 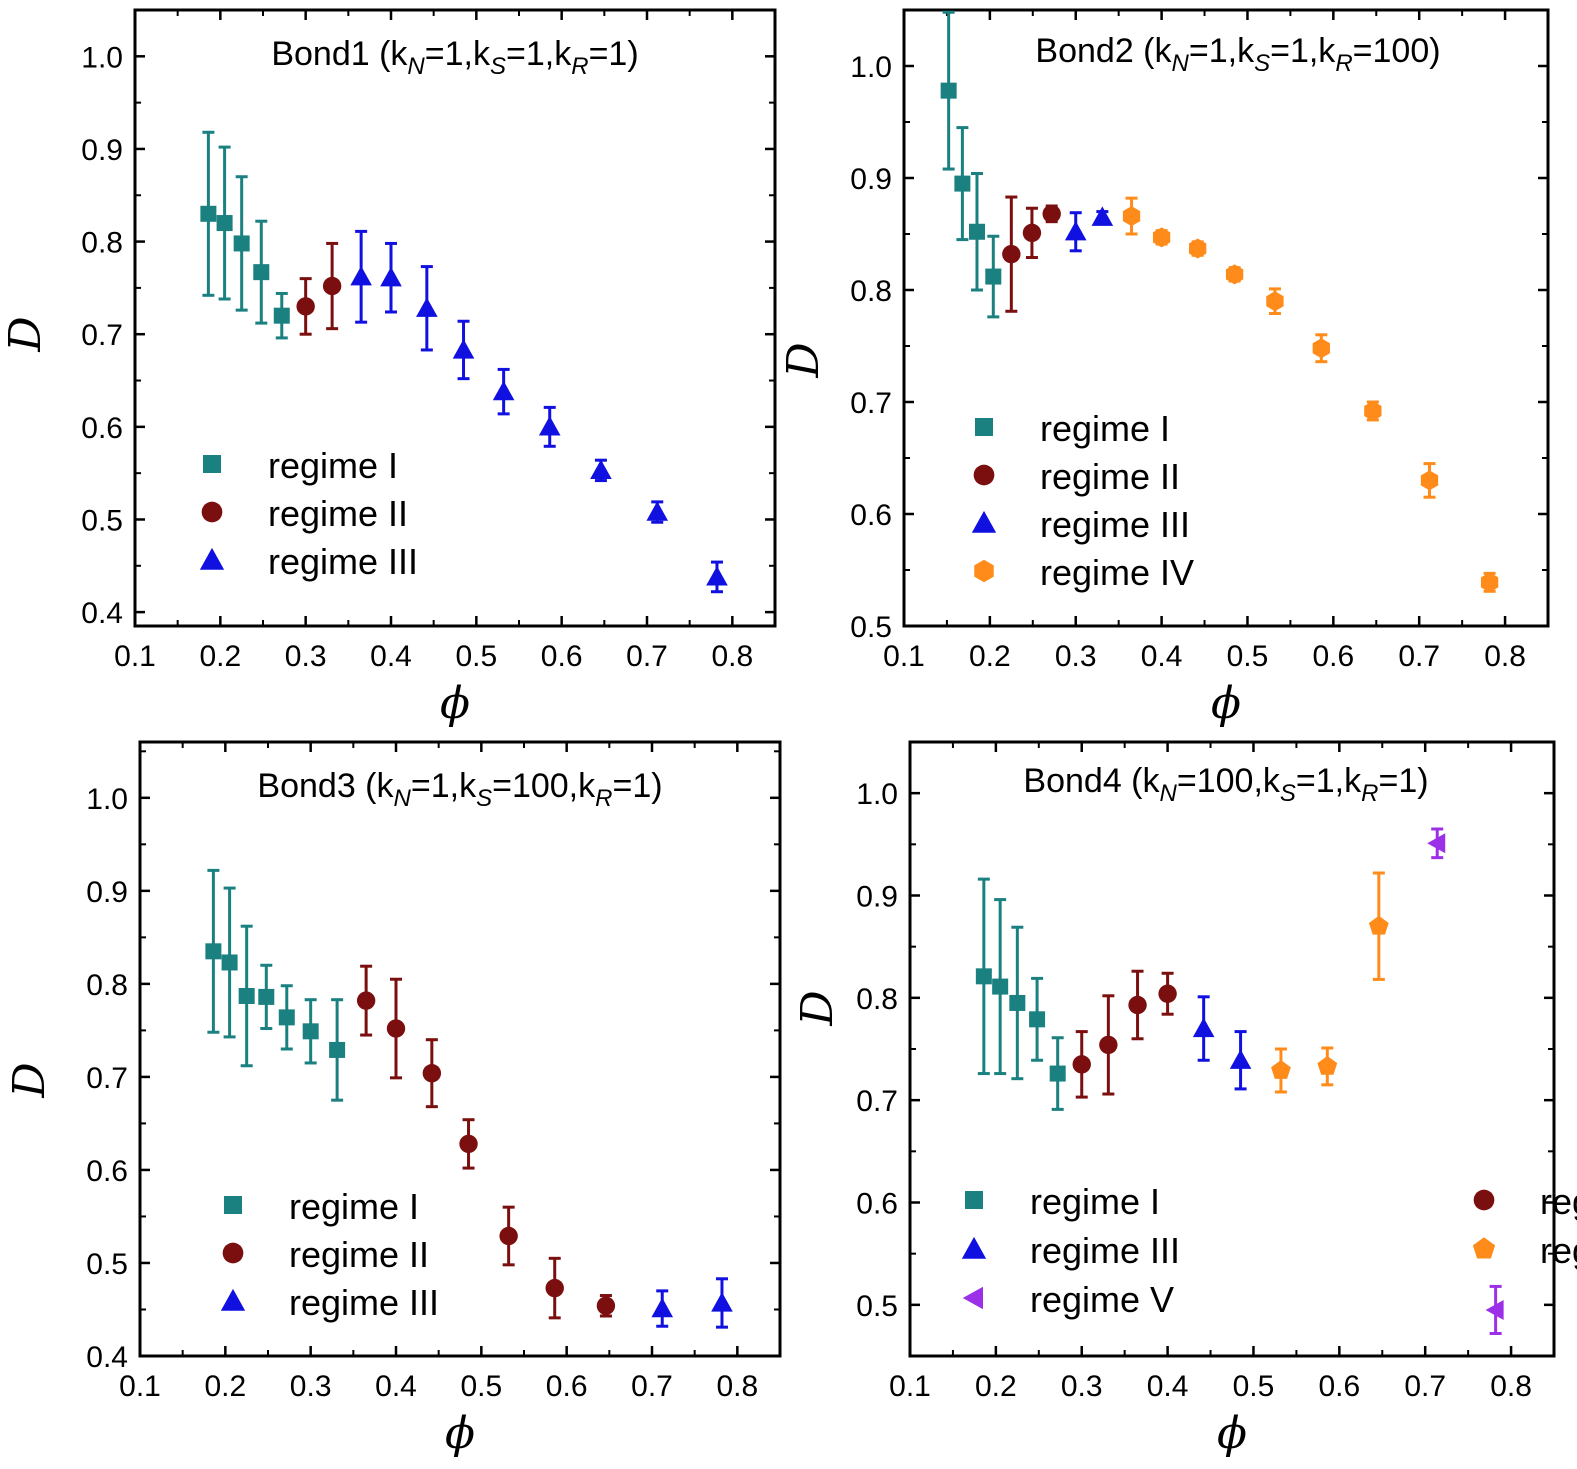 I want to click on legend-item-regime-iii: regime III, so click(x=1080, y=524).